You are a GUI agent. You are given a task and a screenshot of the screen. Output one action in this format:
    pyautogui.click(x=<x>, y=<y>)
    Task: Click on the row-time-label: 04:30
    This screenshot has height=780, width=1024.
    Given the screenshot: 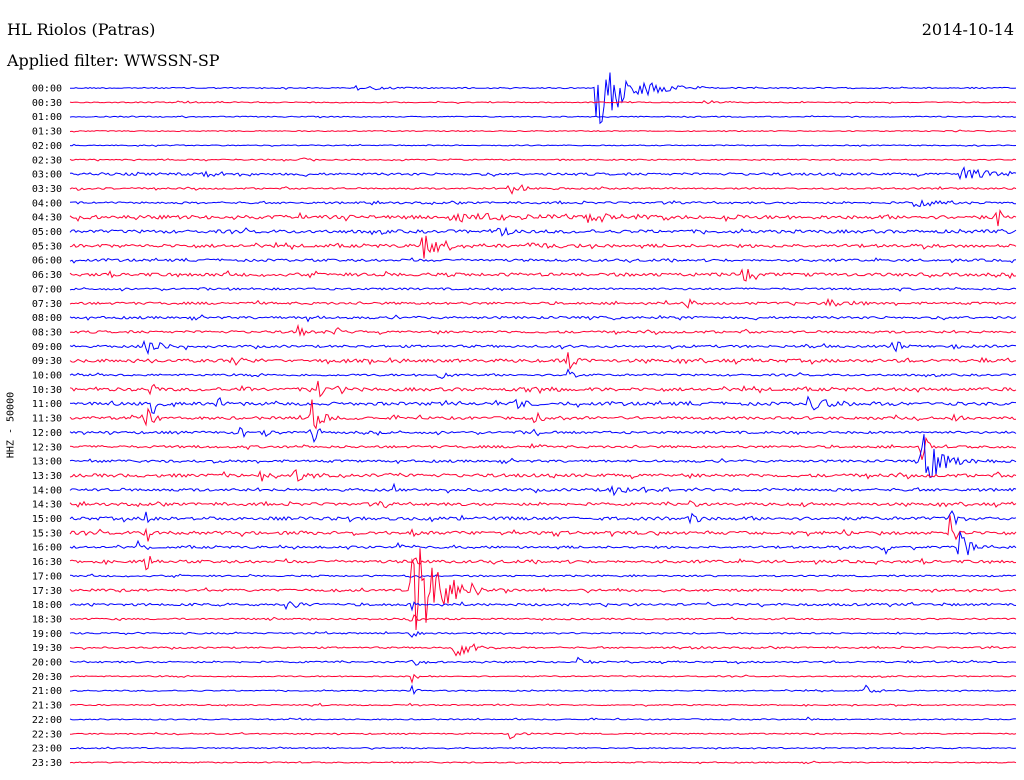 What is the action you would take?
    pyautogui.click(x=47, y=218)
    